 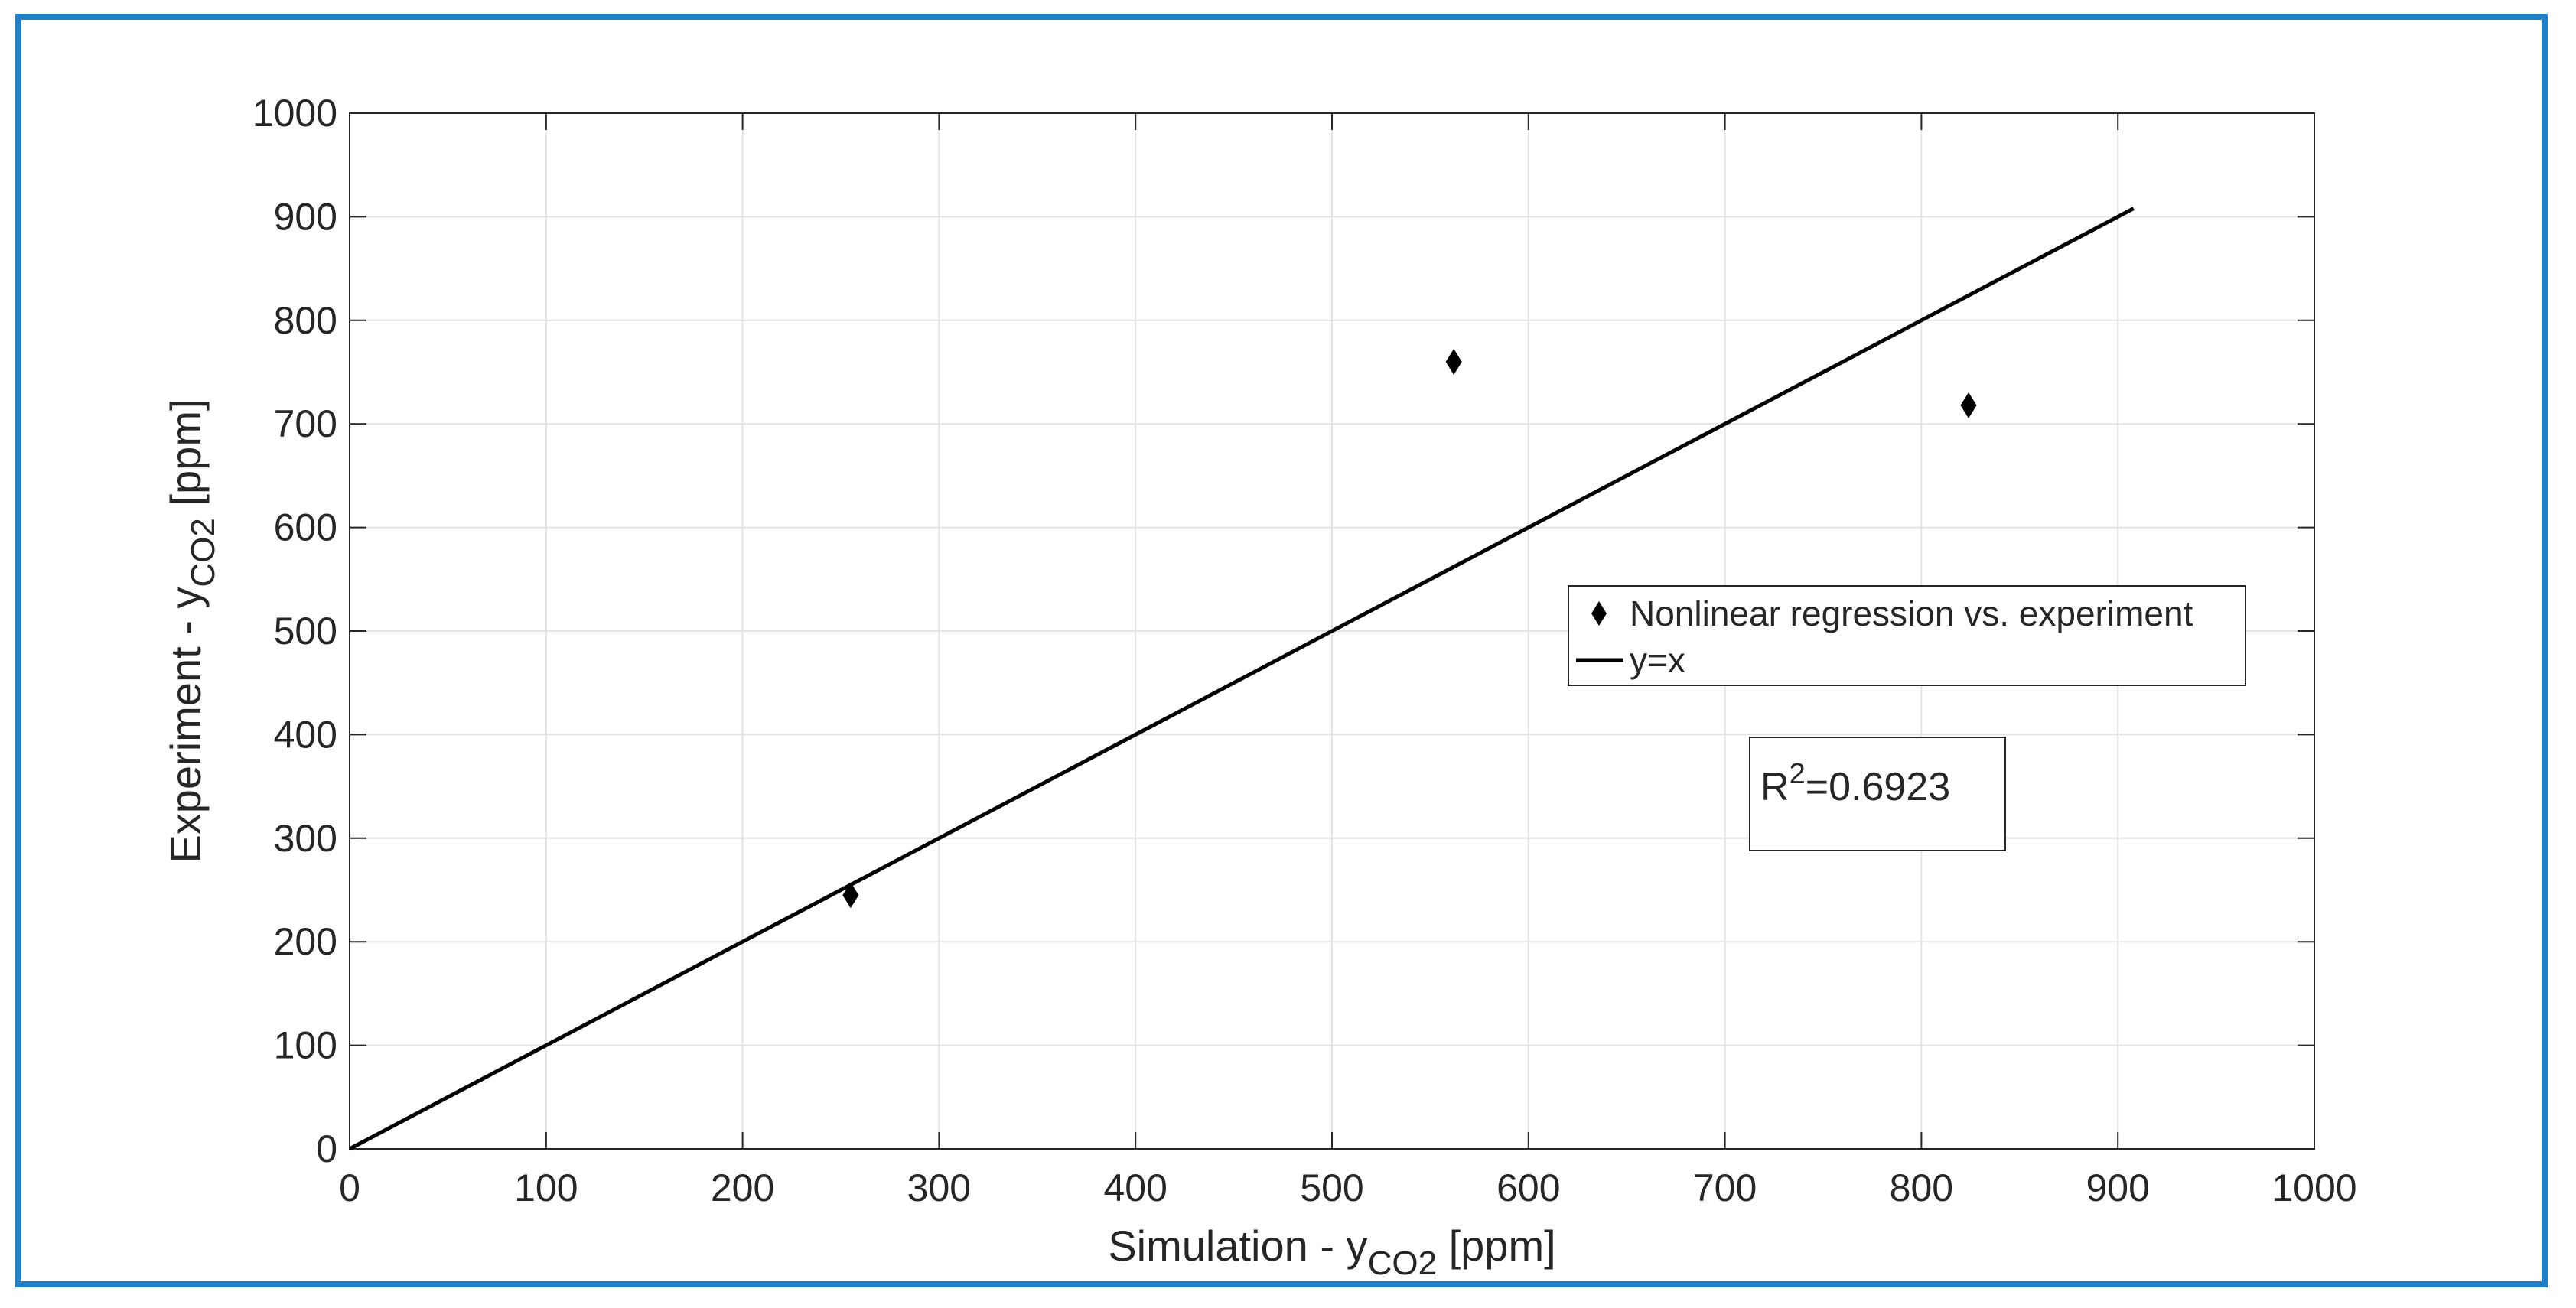 What do you see at coordinates (1912, 614) in the screenshot?
I see `legend-entry-scatter: Nonlinear regression vs. experiment` at bounding box center [1912, 614].